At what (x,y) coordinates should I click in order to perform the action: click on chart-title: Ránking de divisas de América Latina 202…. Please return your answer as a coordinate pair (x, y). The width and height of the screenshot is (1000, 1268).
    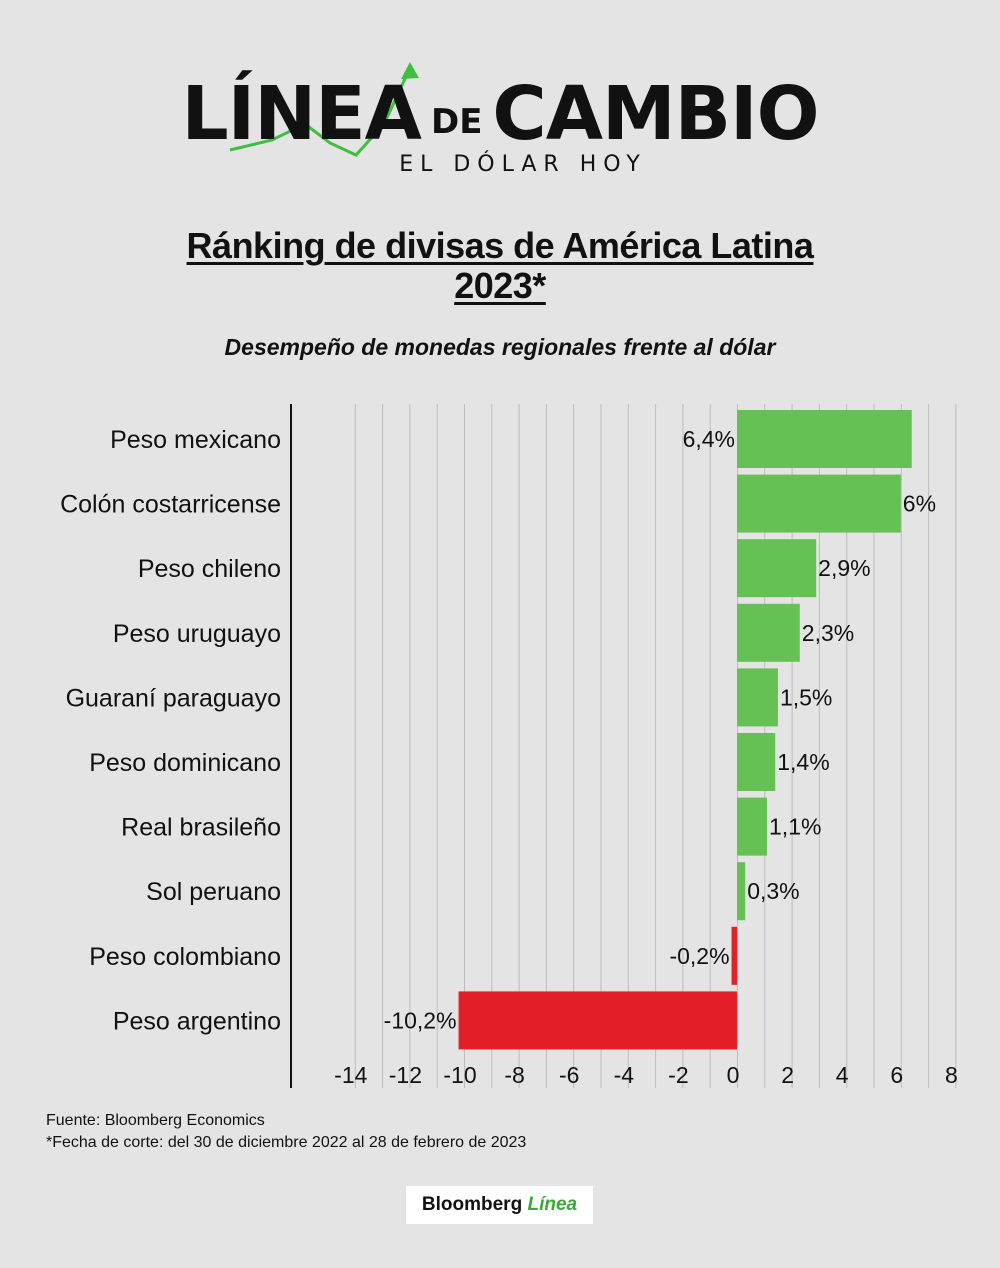
    Looking at the image, I should click on (500, 265).